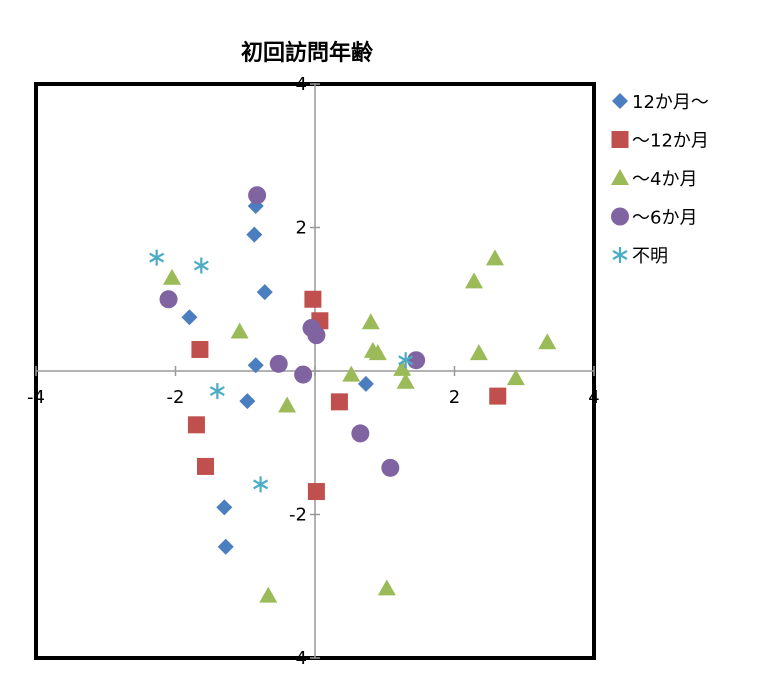 Image resolution: width=768 pixels, height=684 pixels. I want to click on y-tick-label: -2, so click(298, 515).